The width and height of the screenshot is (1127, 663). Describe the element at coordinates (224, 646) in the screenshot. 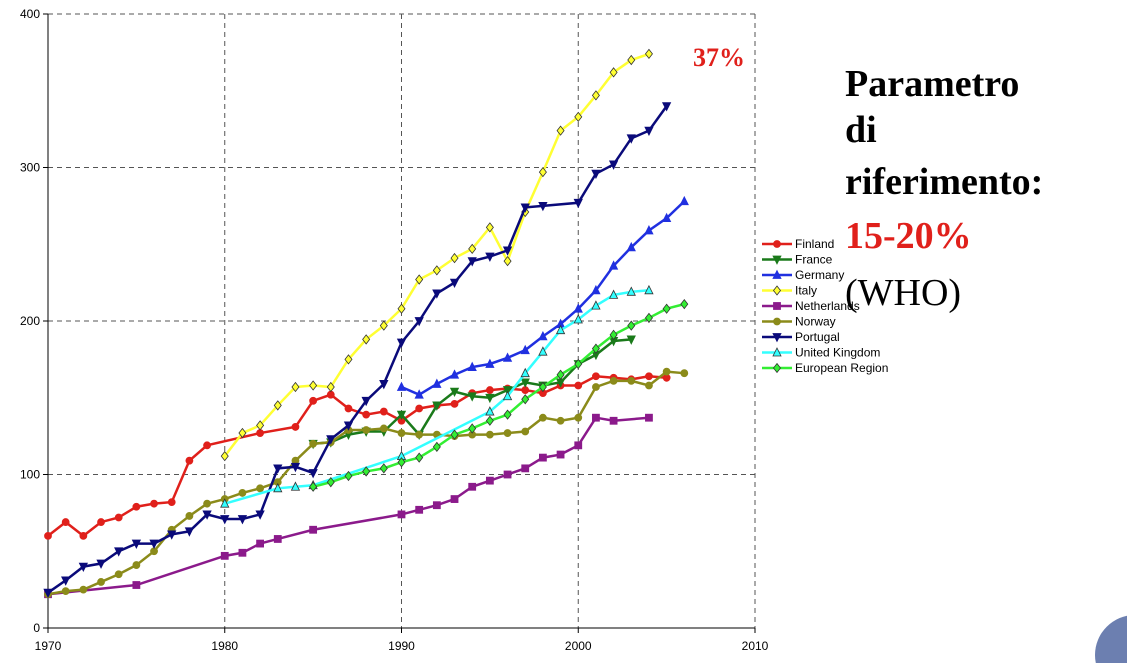

I see `x-tick-label: 1980` at that location.